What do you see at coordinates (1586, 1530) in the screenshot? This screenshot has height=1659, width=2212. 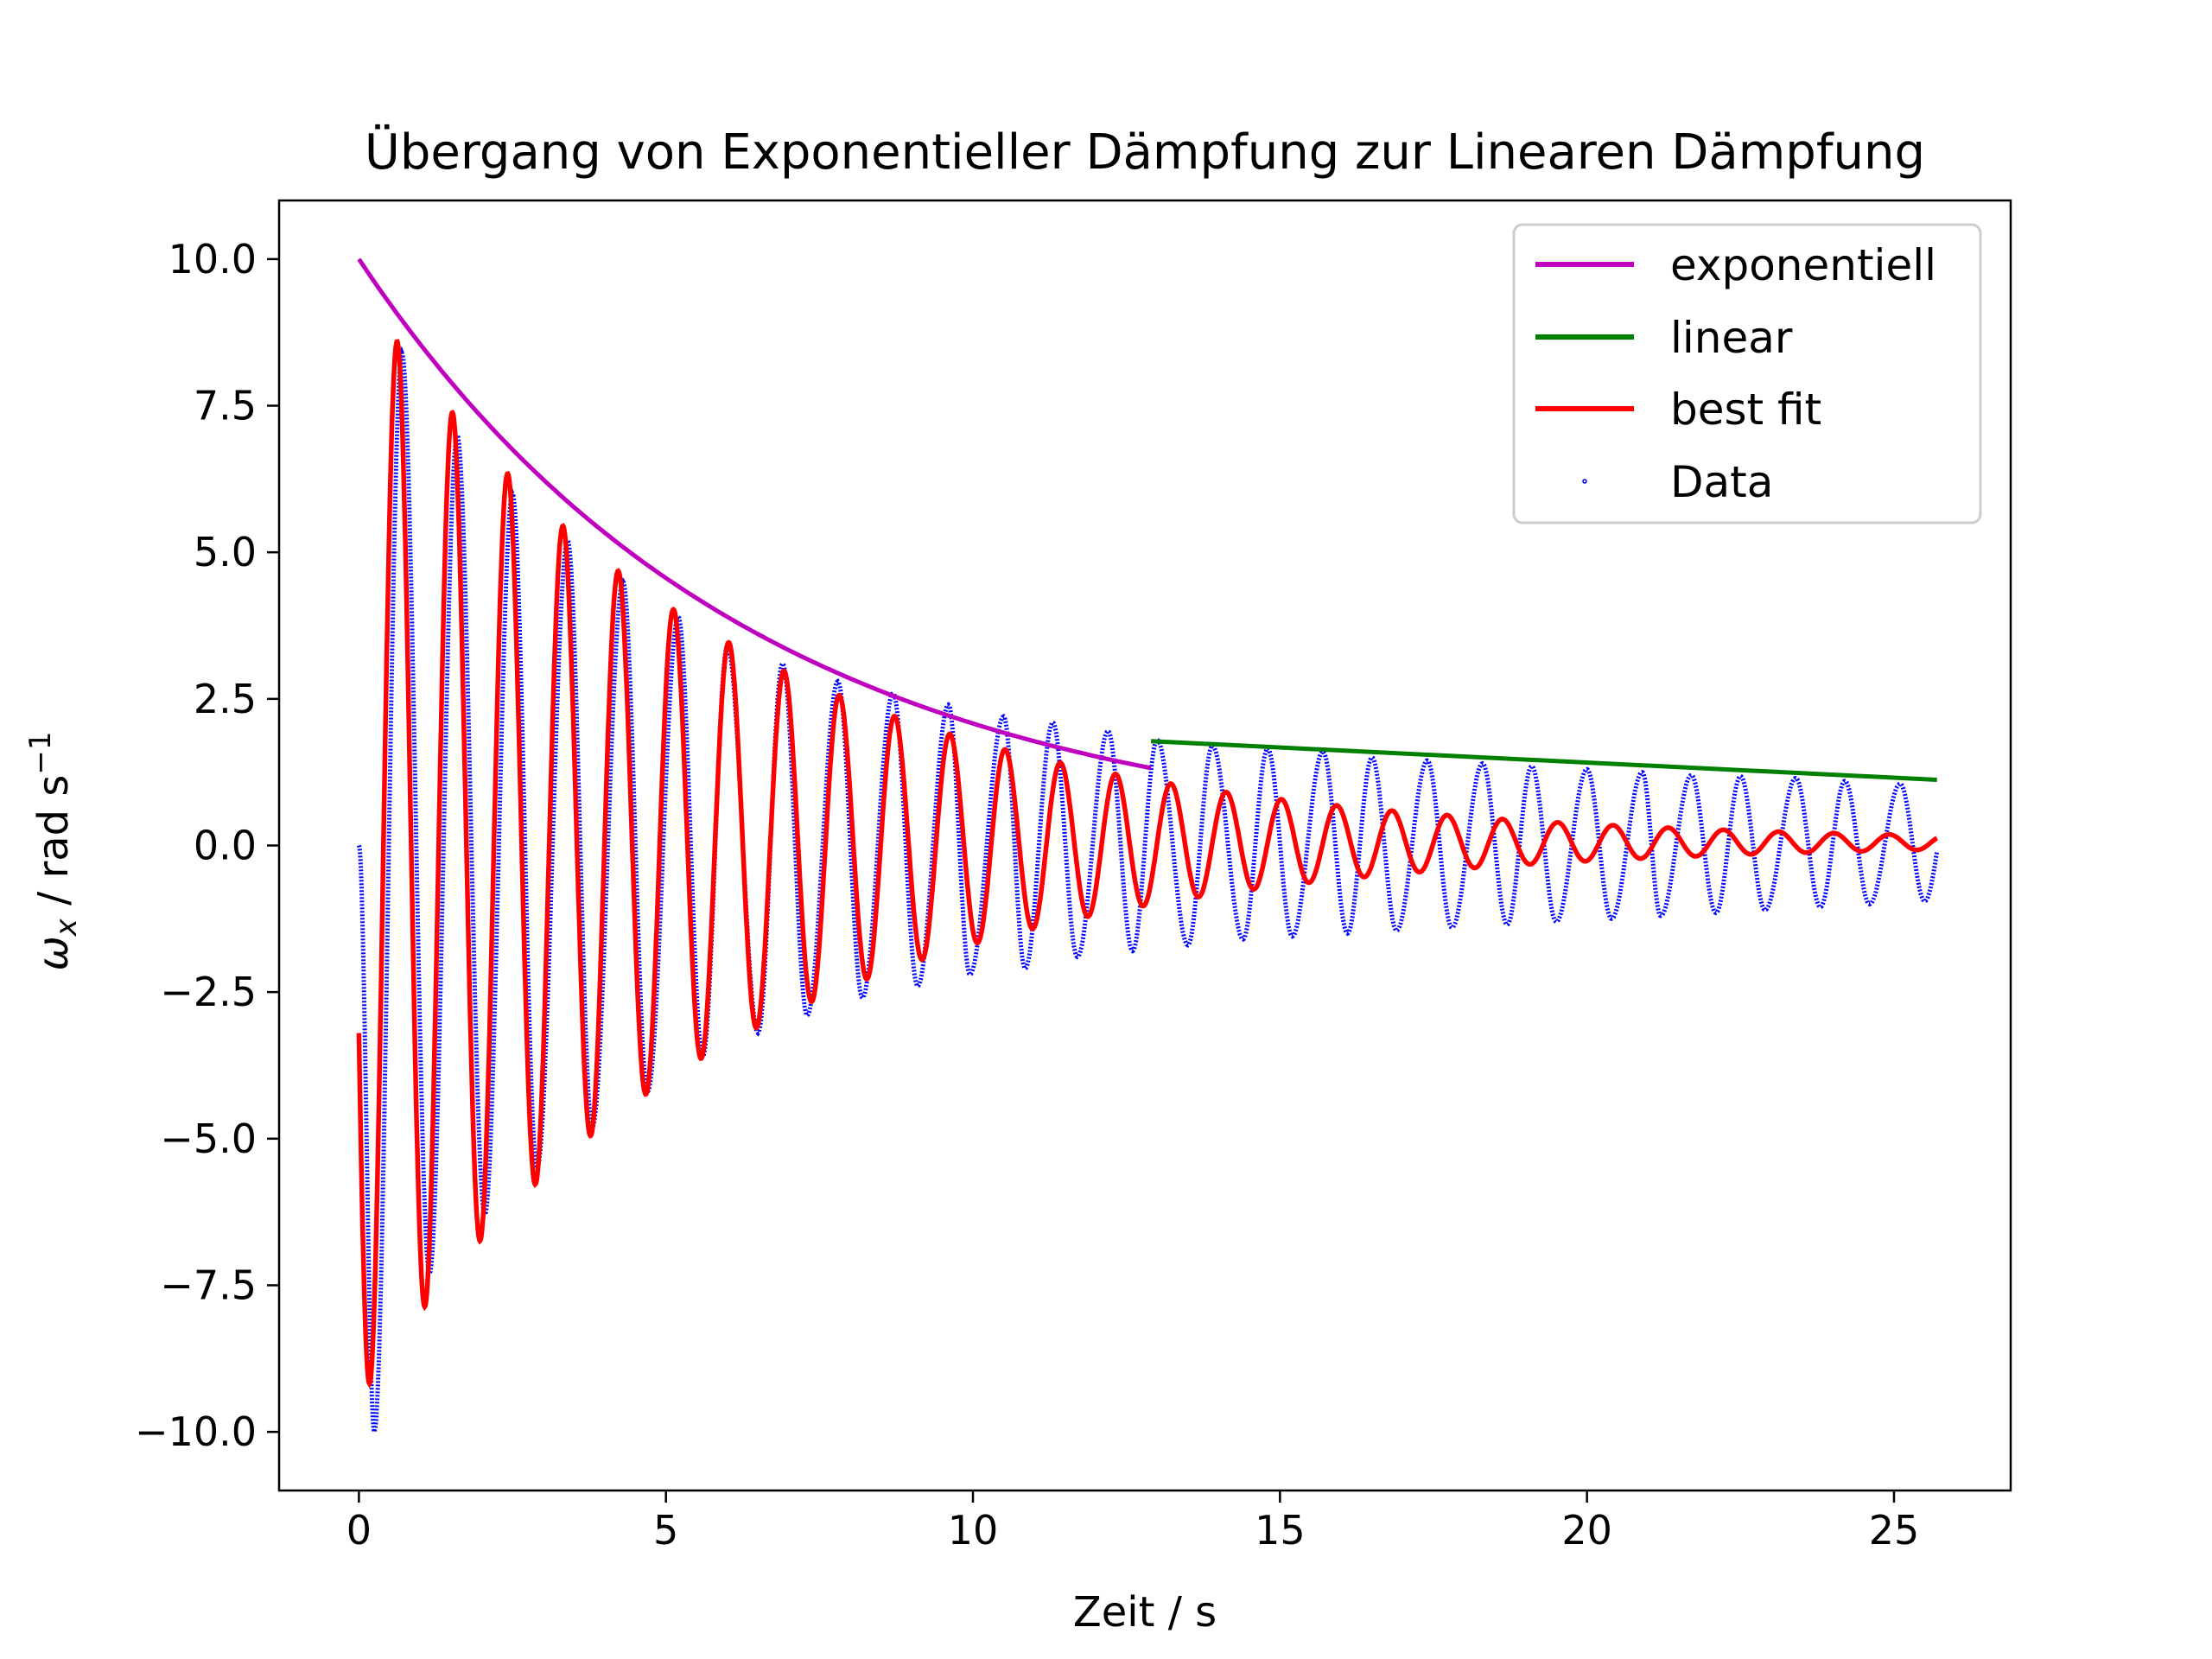 I see `x-tick-label-20: 20` at bounding box center [1586, 1530].